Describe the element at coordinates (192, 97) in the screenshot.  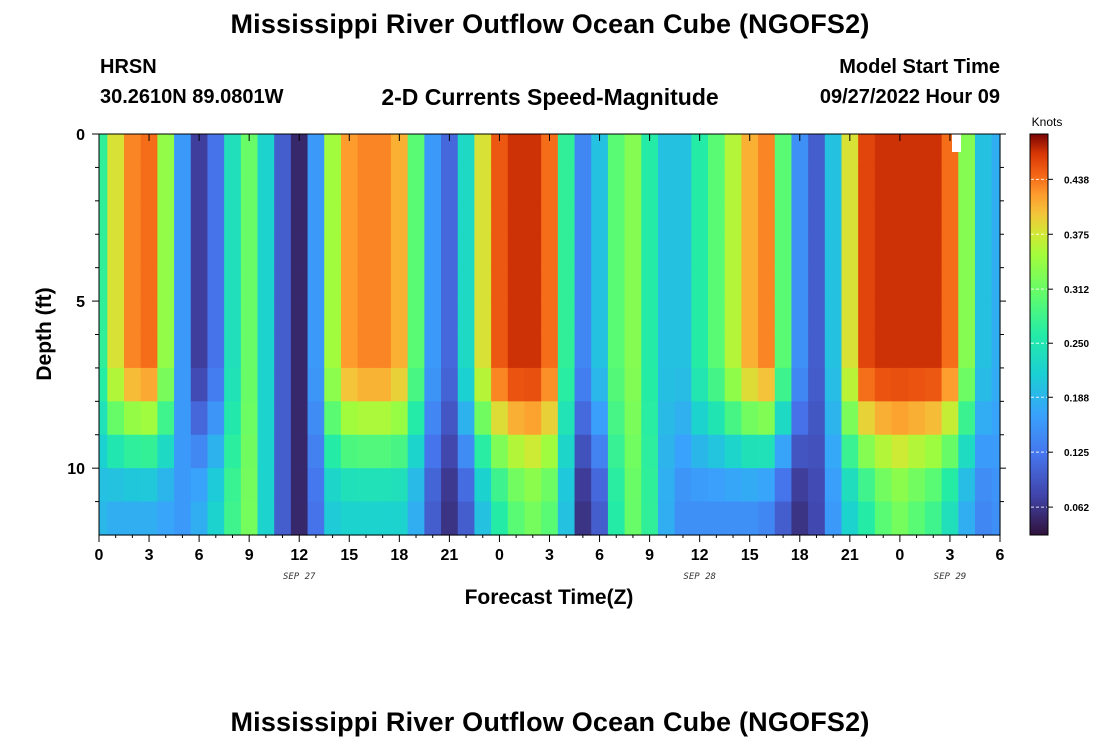
I see `station-coordinates: 30.2610N 89.0801W` at that location.